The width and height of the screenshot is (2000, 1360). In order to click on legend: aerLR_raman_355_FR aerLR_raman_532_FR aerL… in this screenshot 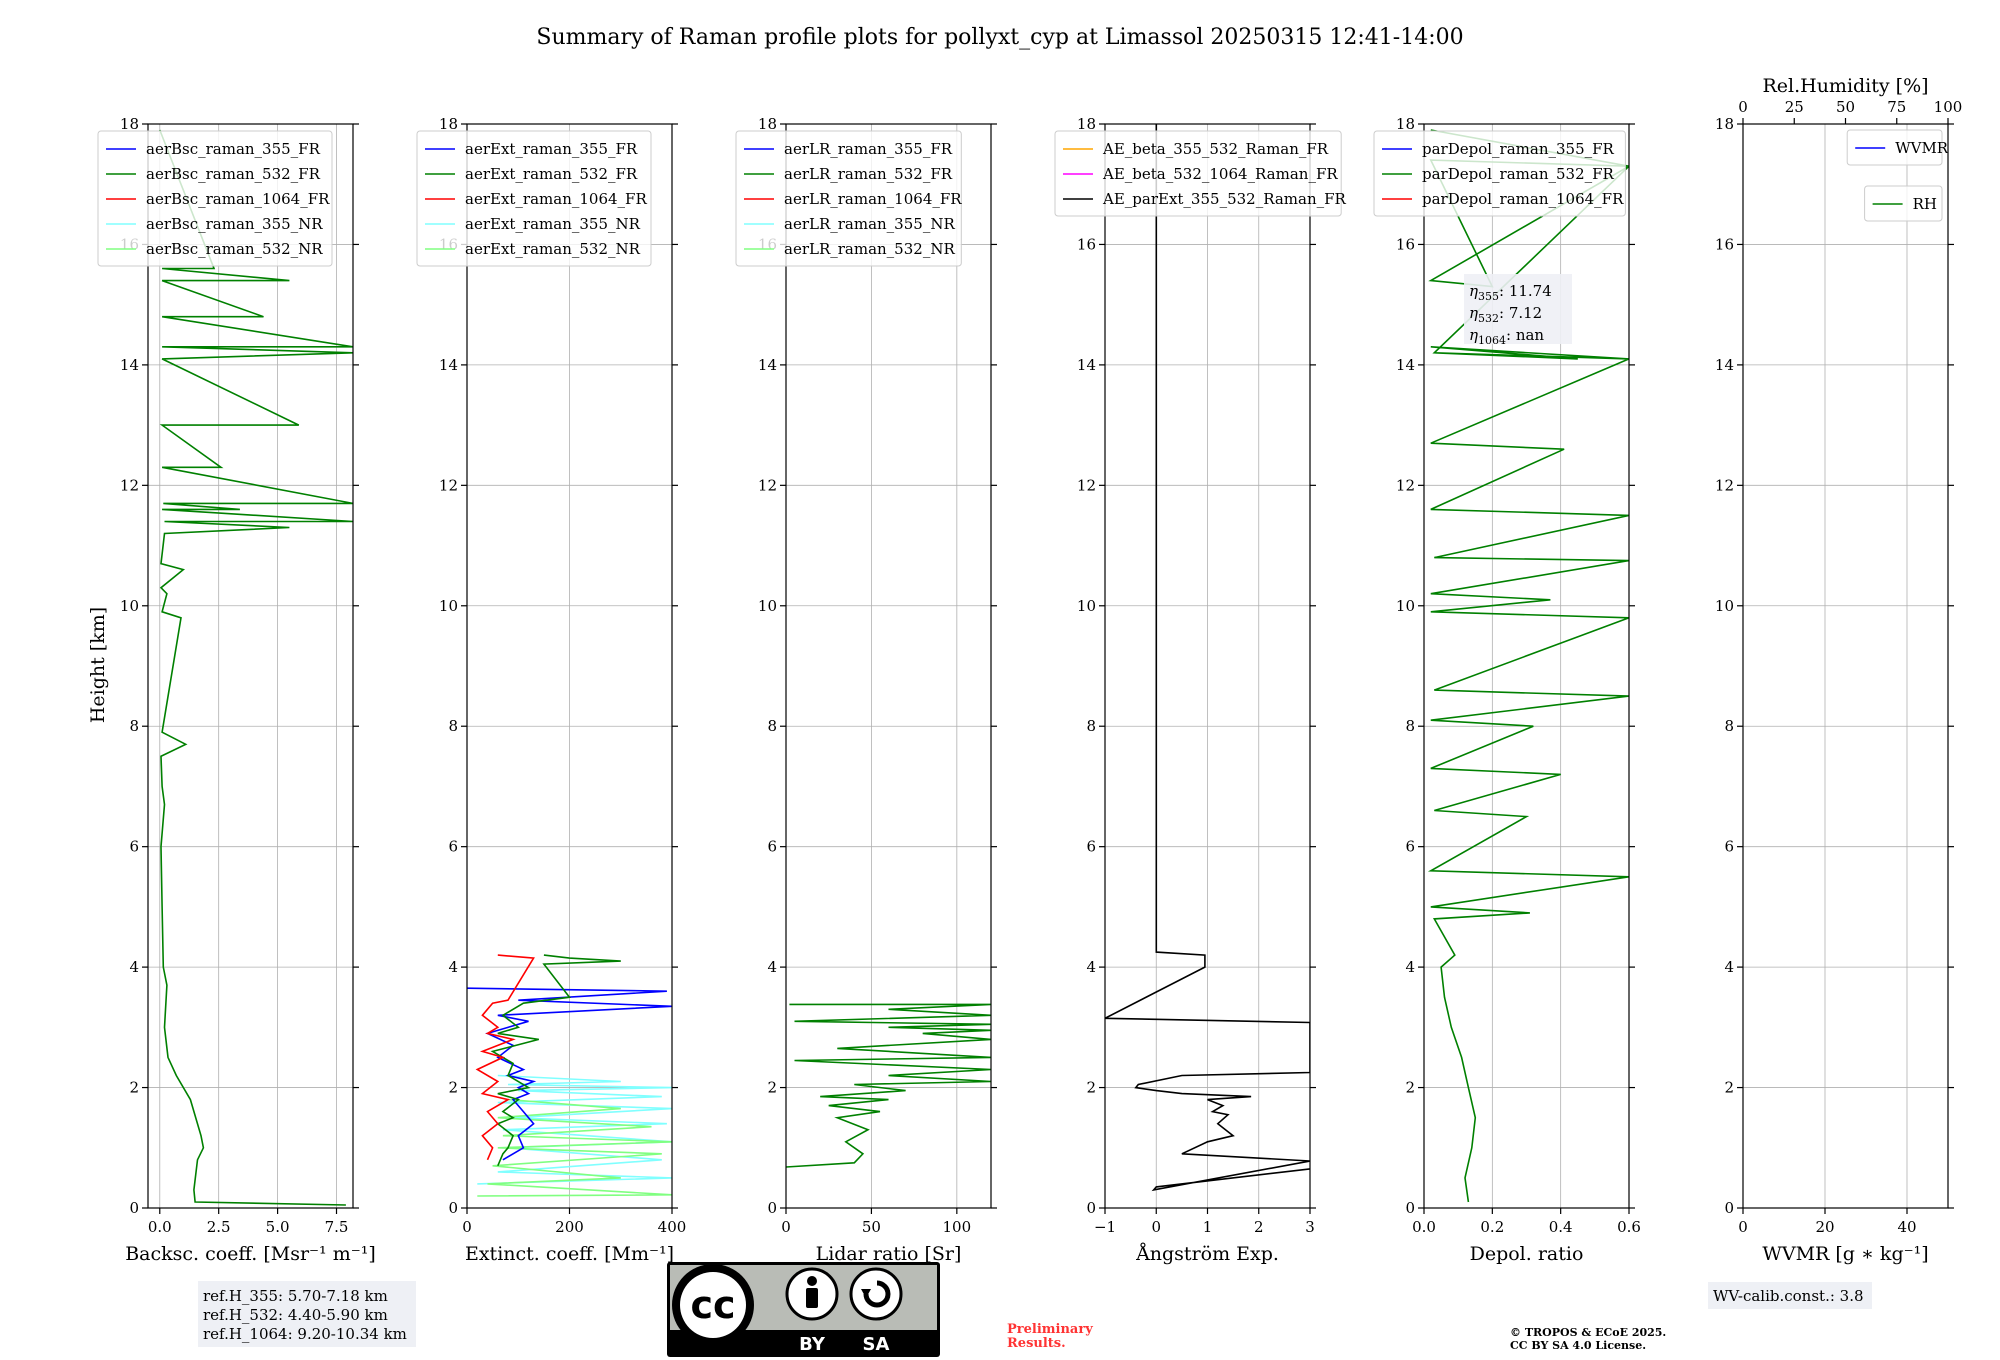, I will do `click(848, 198)`.